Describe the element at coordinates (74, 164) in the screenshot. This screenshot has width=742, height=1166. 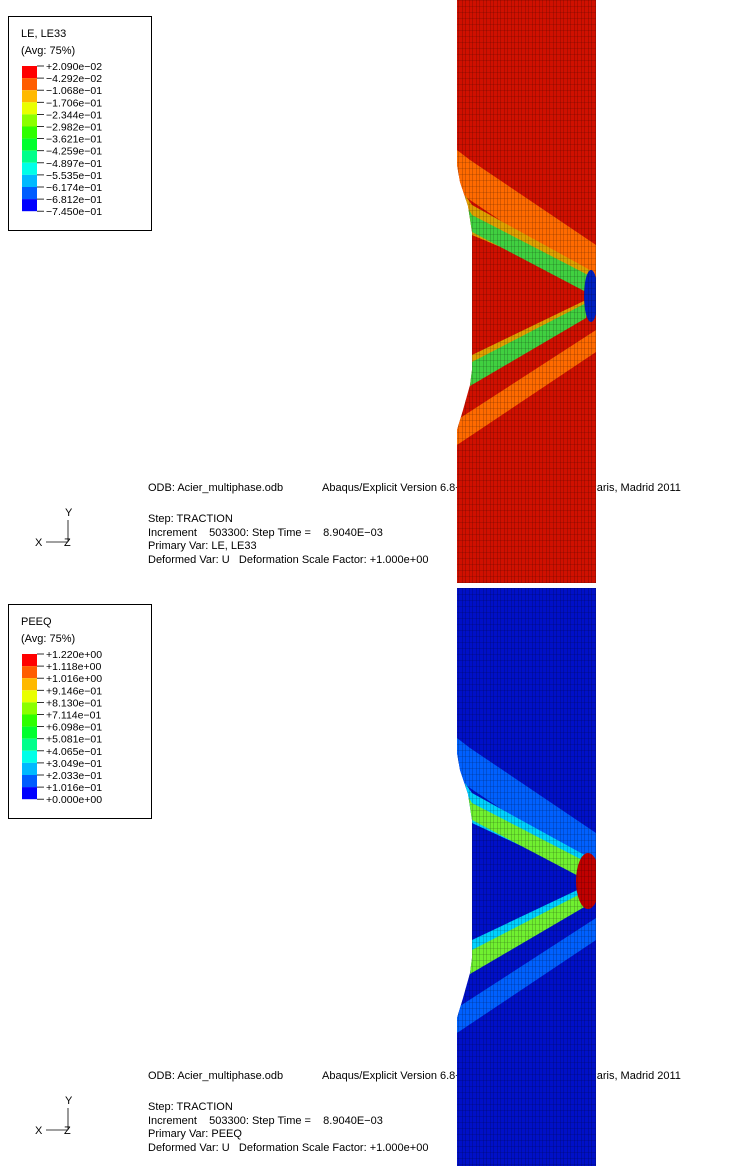
I see `legend-label: −4.897e−01` at that location.